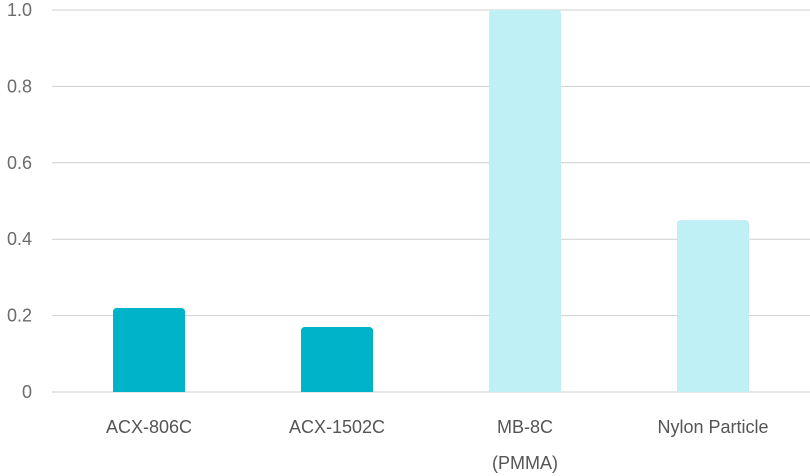  Describe the element at coordinates (19, 10) in the screenshot. I see `y-tick-label: 1.0` at that location.